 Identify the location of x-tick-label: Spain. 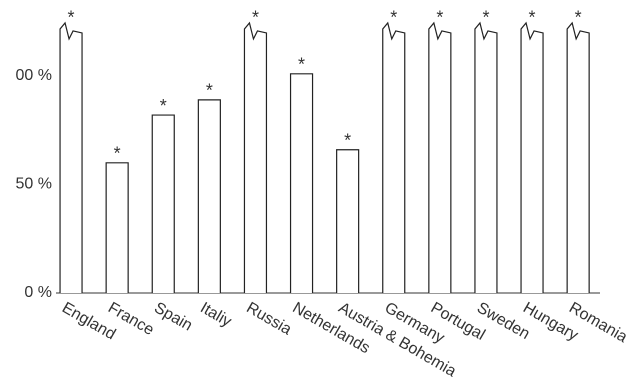
(173, 316).